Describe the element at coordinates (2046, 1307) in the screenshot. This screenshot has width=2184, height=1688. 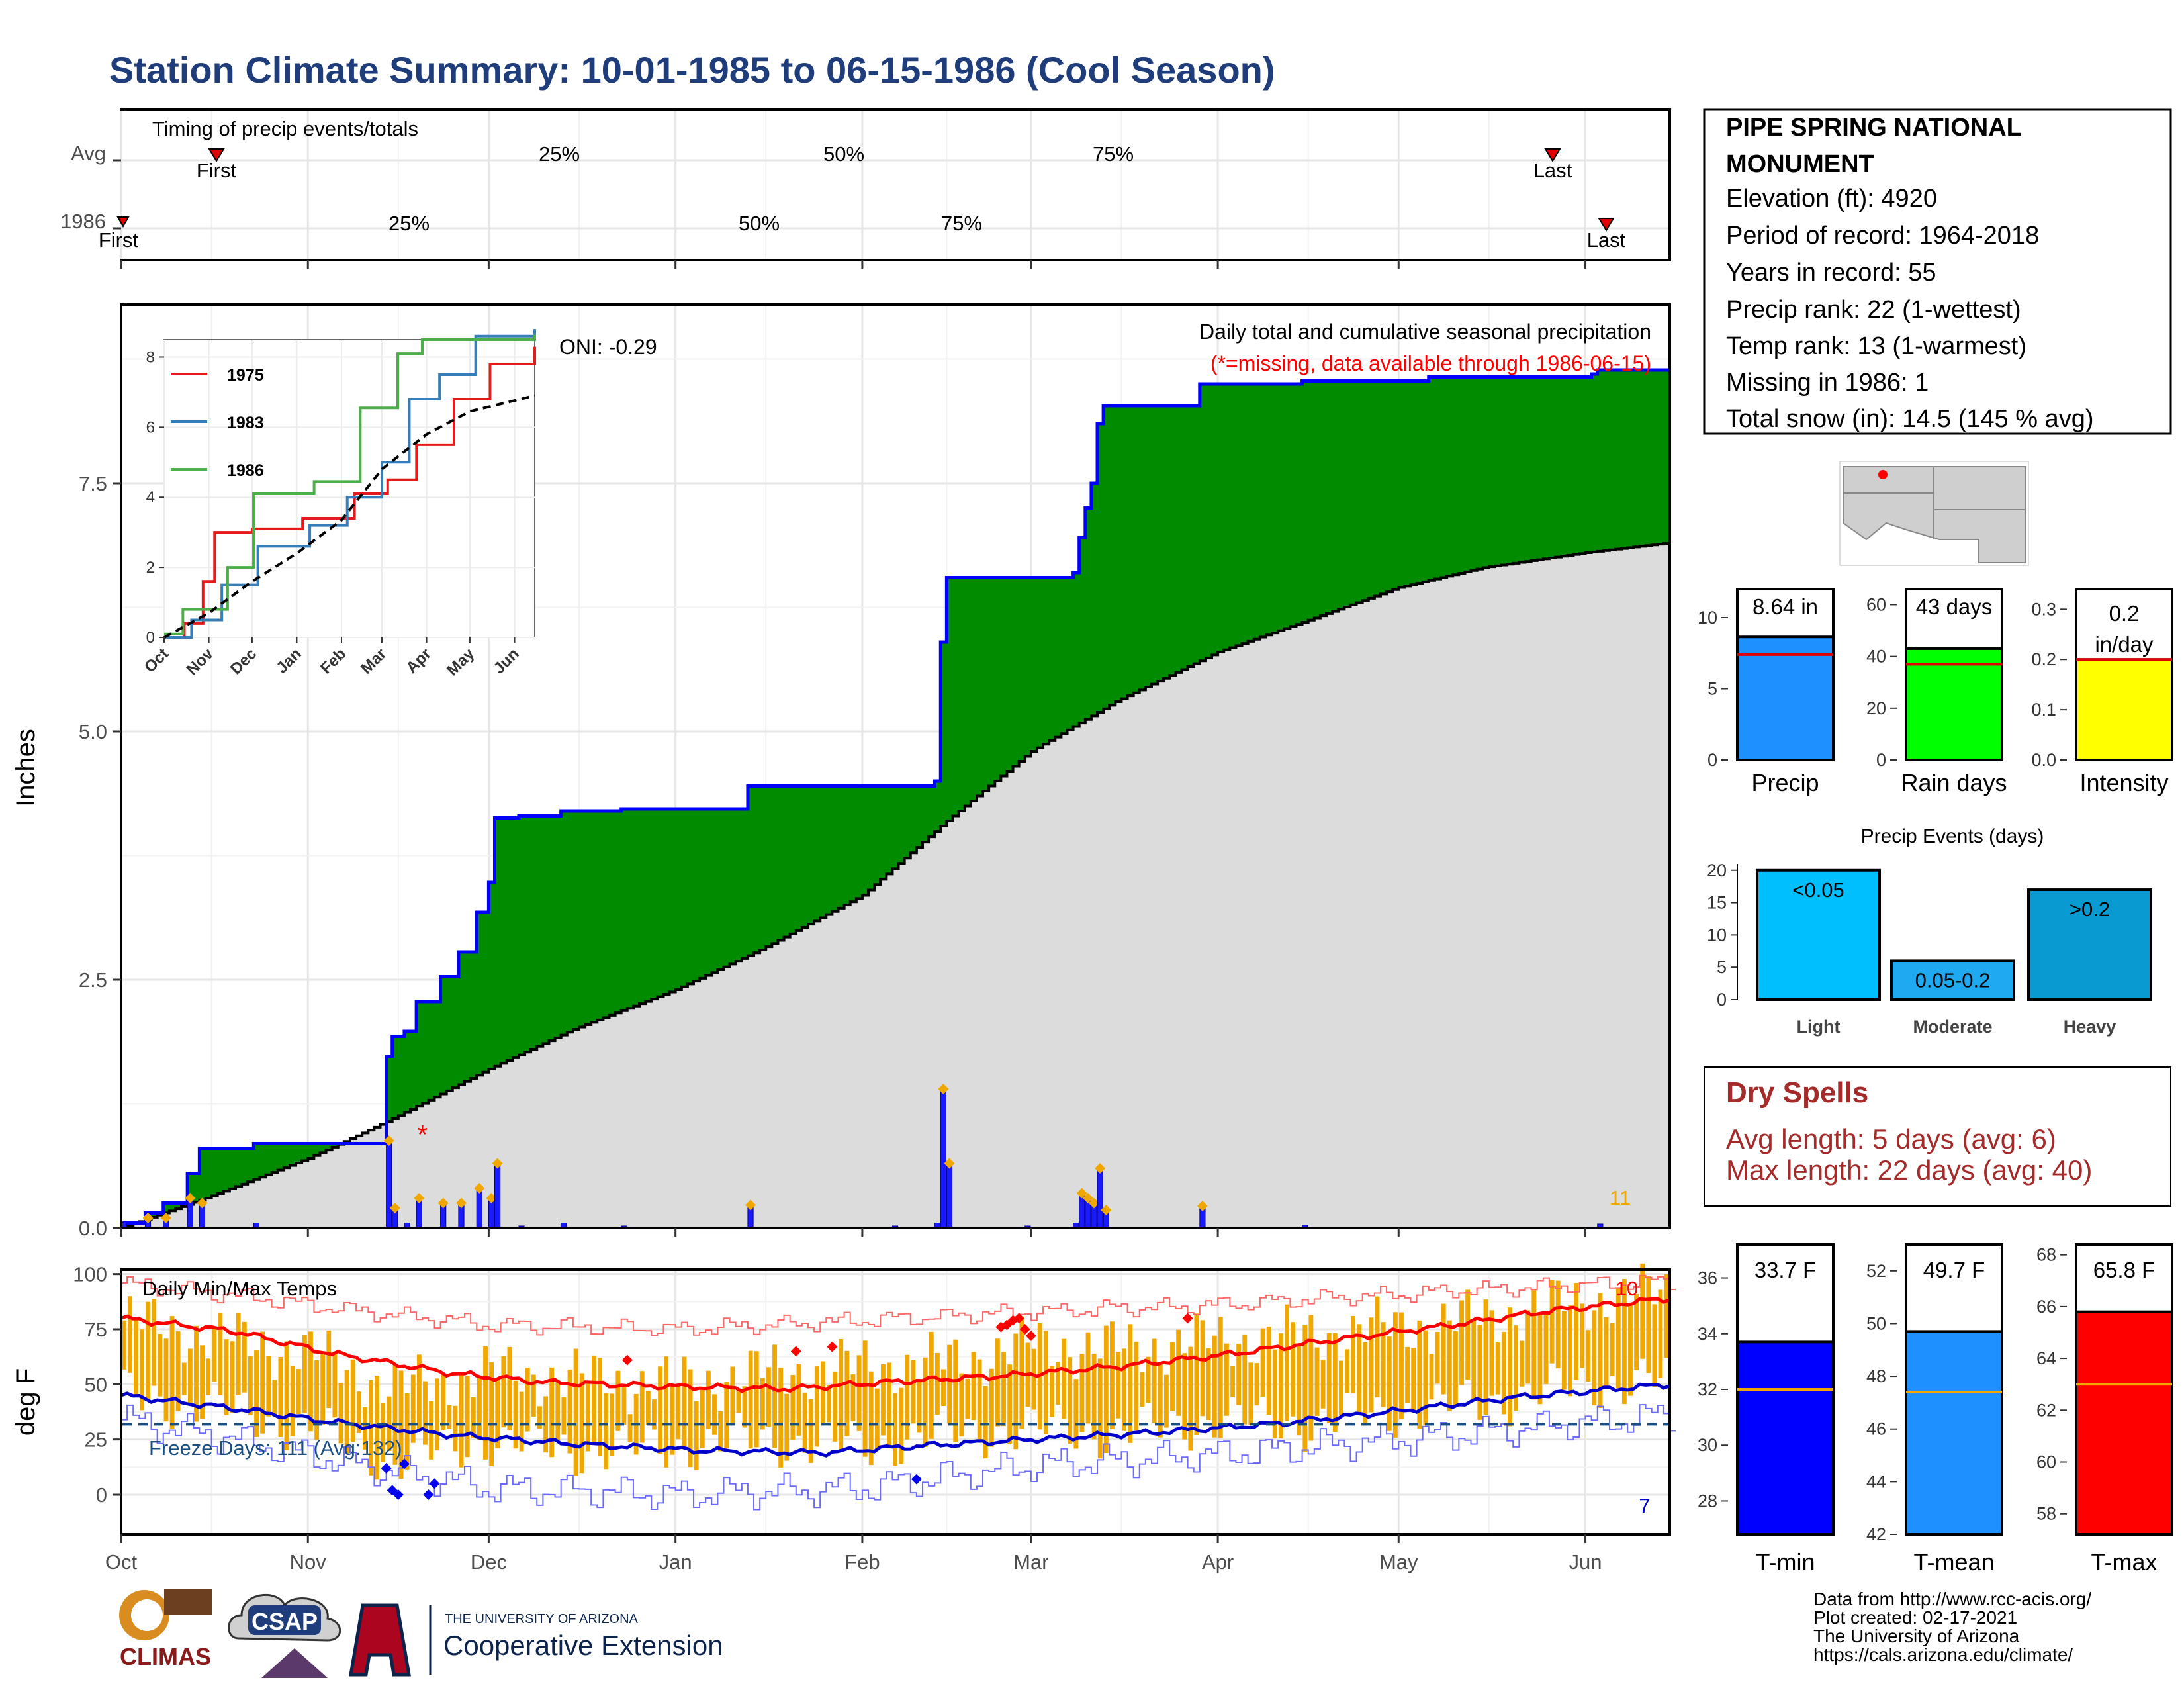
I see `temp-bar-ytick: 66` at that location.